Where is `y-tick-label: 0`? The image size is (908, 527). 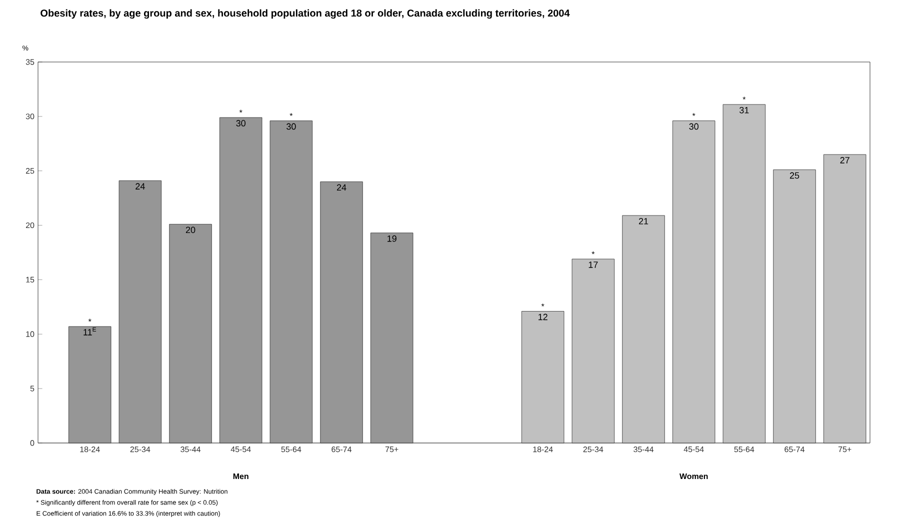 y-tick-label: 0 is located at coordinates (32, 443).